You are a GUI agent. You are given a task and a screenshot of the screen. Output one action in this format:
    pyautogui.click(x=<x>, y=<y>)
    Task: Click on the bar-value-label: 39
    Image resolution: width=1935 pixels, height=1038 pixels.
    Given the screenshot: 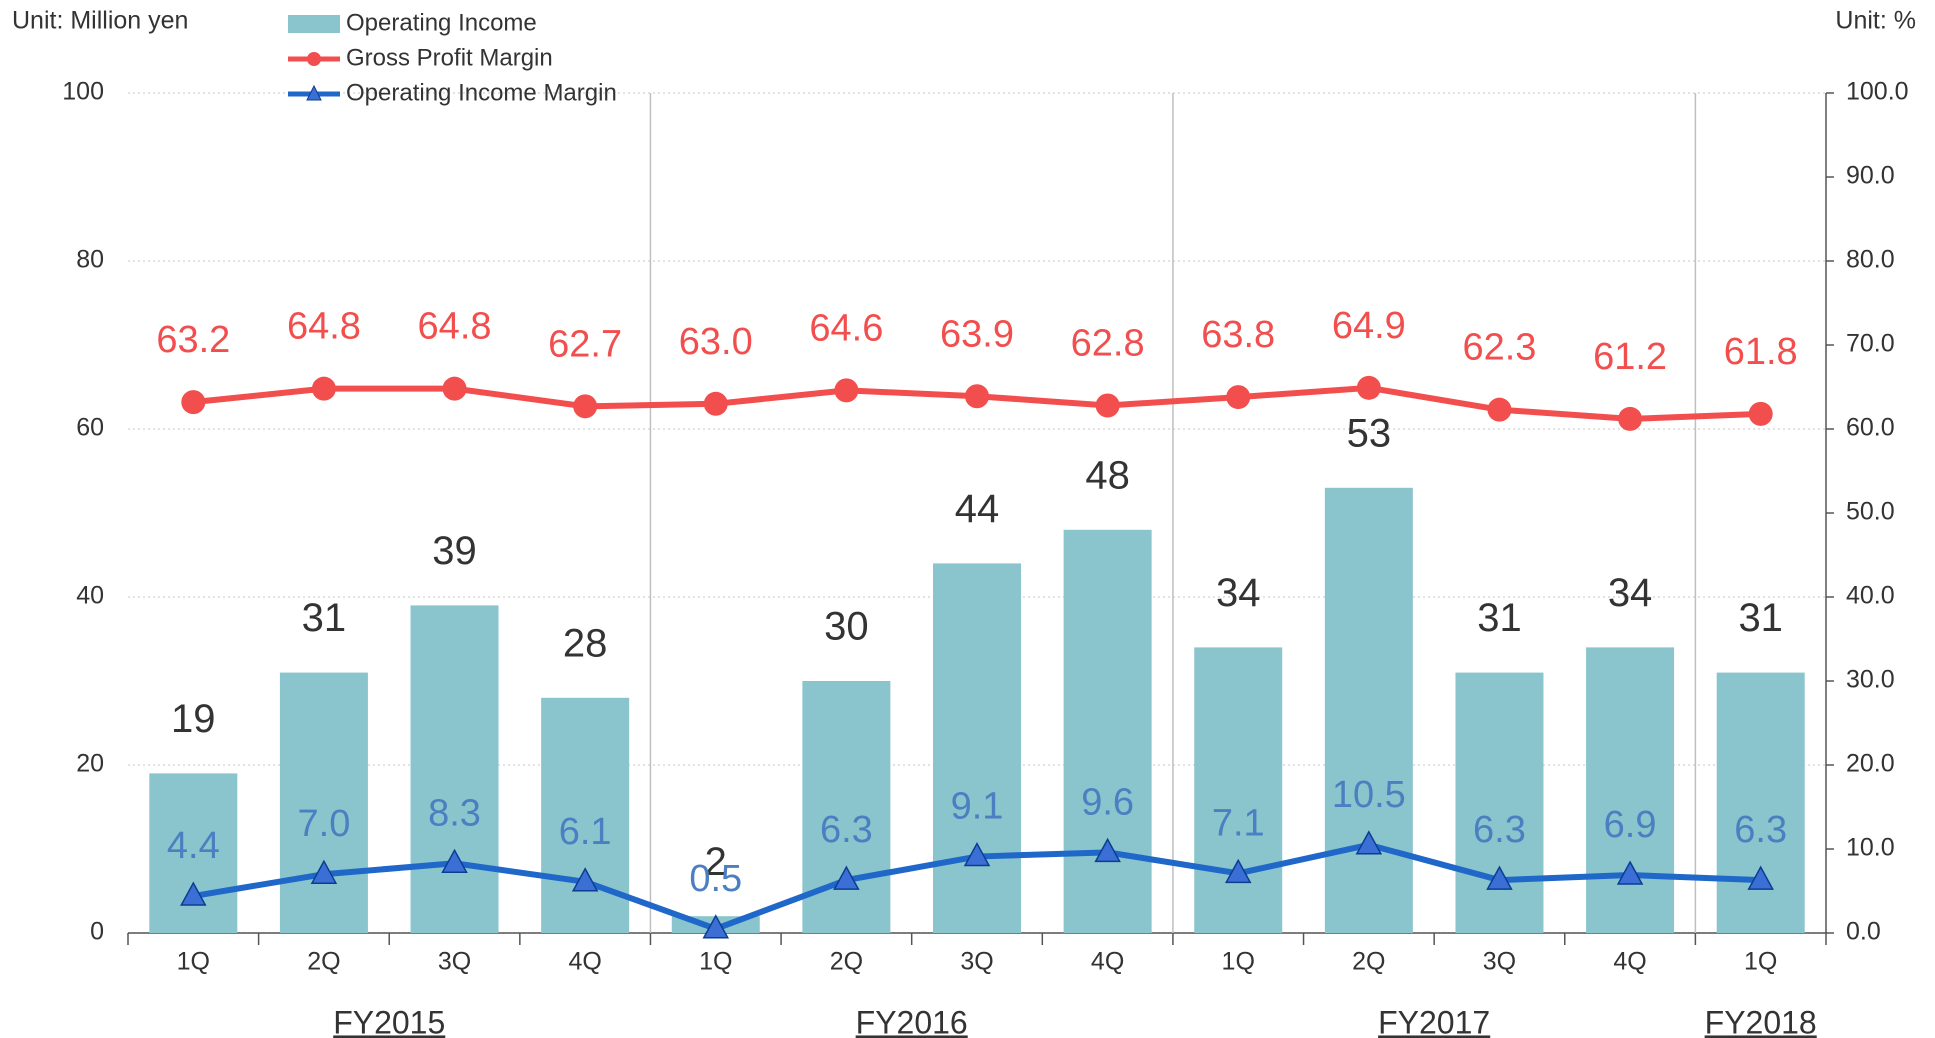 What is the action you would take?
    pyautogui.click(x=454, y=551)
    